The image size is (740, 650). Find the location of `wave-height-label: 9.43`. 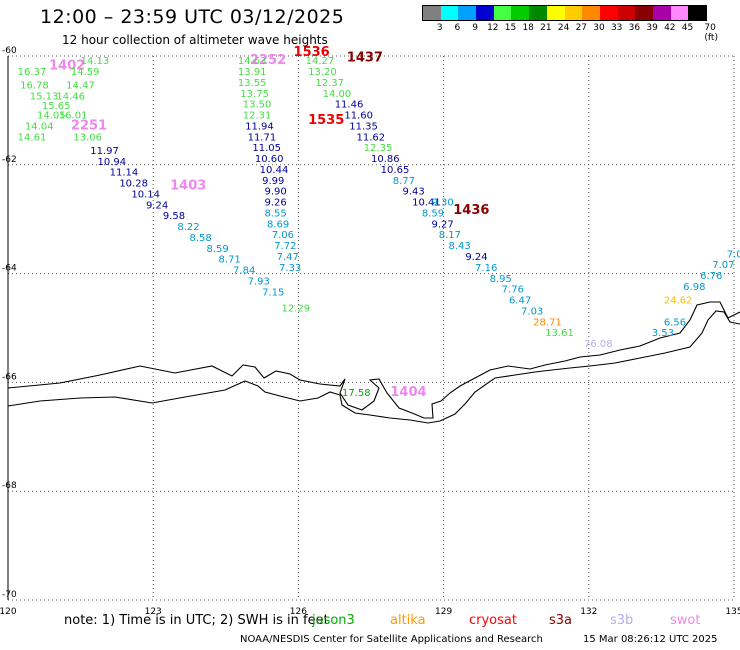

wave-height-label: 9.43 is located at coordinates (413, 192).